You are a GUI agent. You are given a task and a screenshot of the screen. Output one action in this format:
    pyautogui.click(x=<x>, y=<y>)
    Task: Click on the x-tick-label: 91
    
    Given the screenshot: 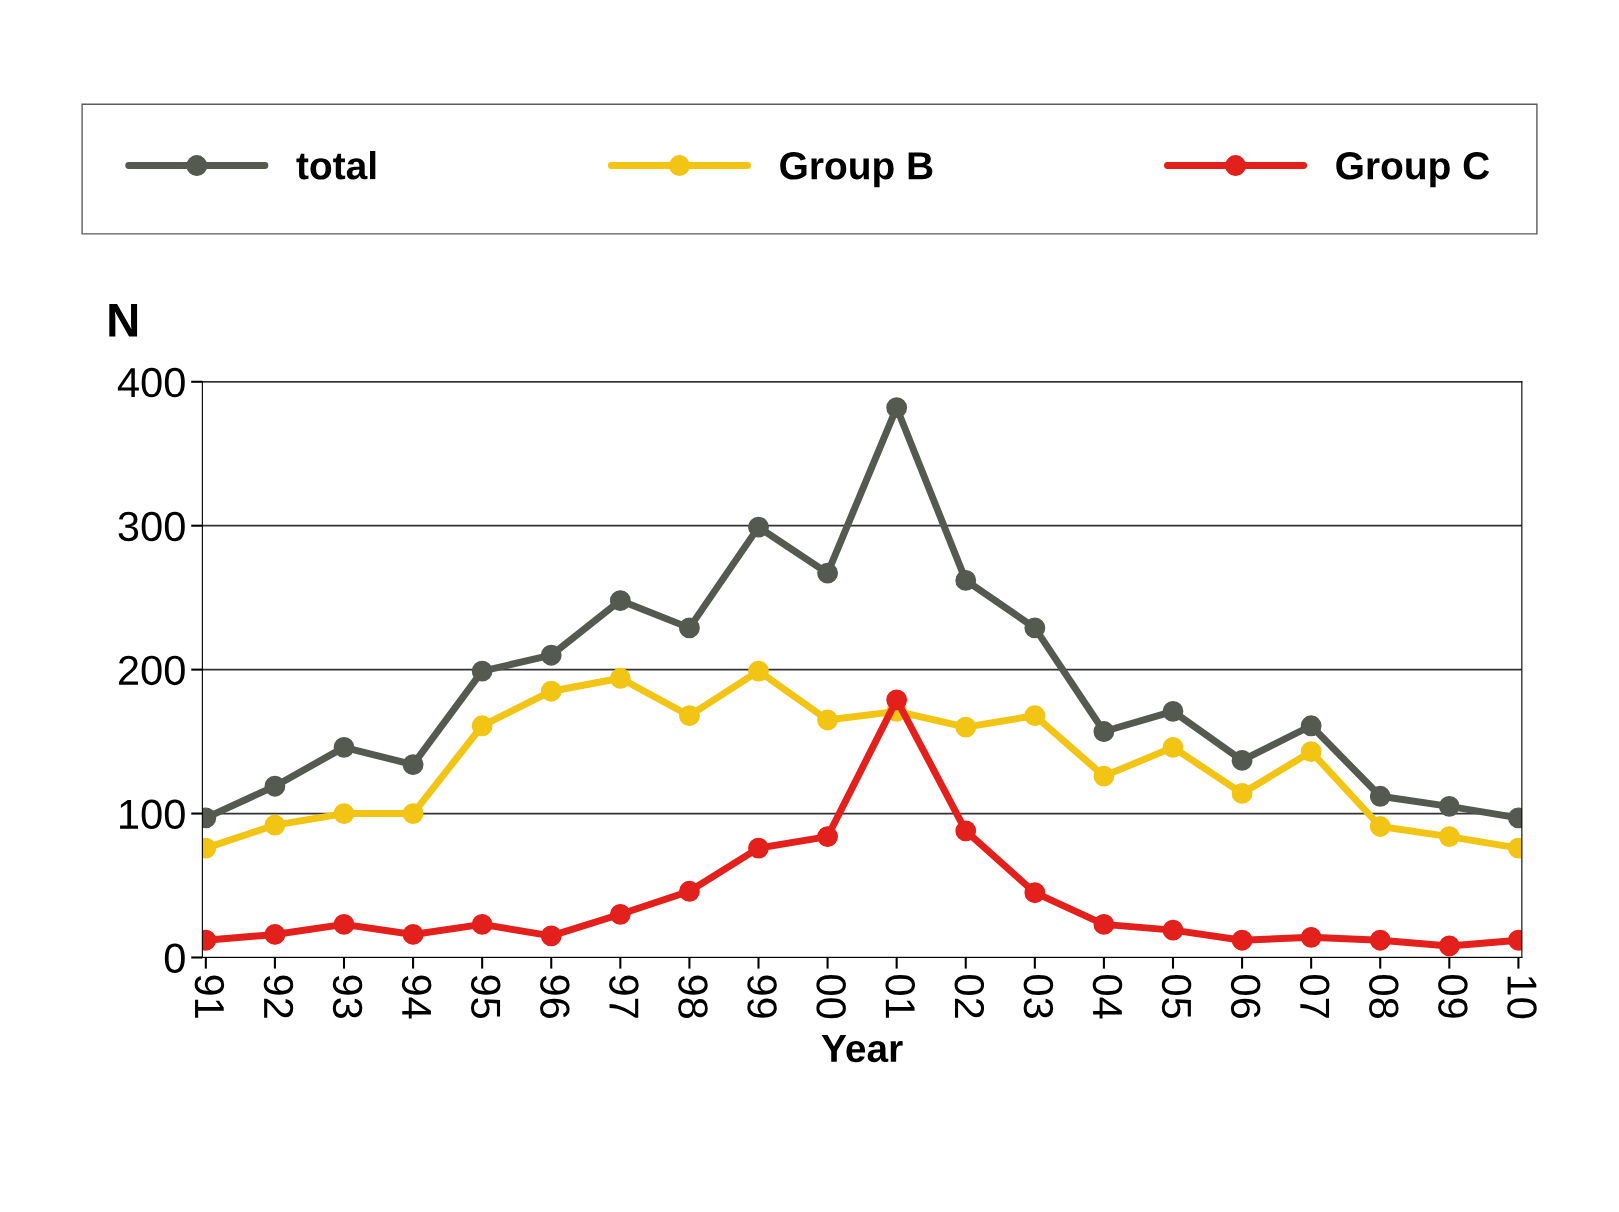 What is the action you would take?
    pyautogui.click(x=209, y=996)
    